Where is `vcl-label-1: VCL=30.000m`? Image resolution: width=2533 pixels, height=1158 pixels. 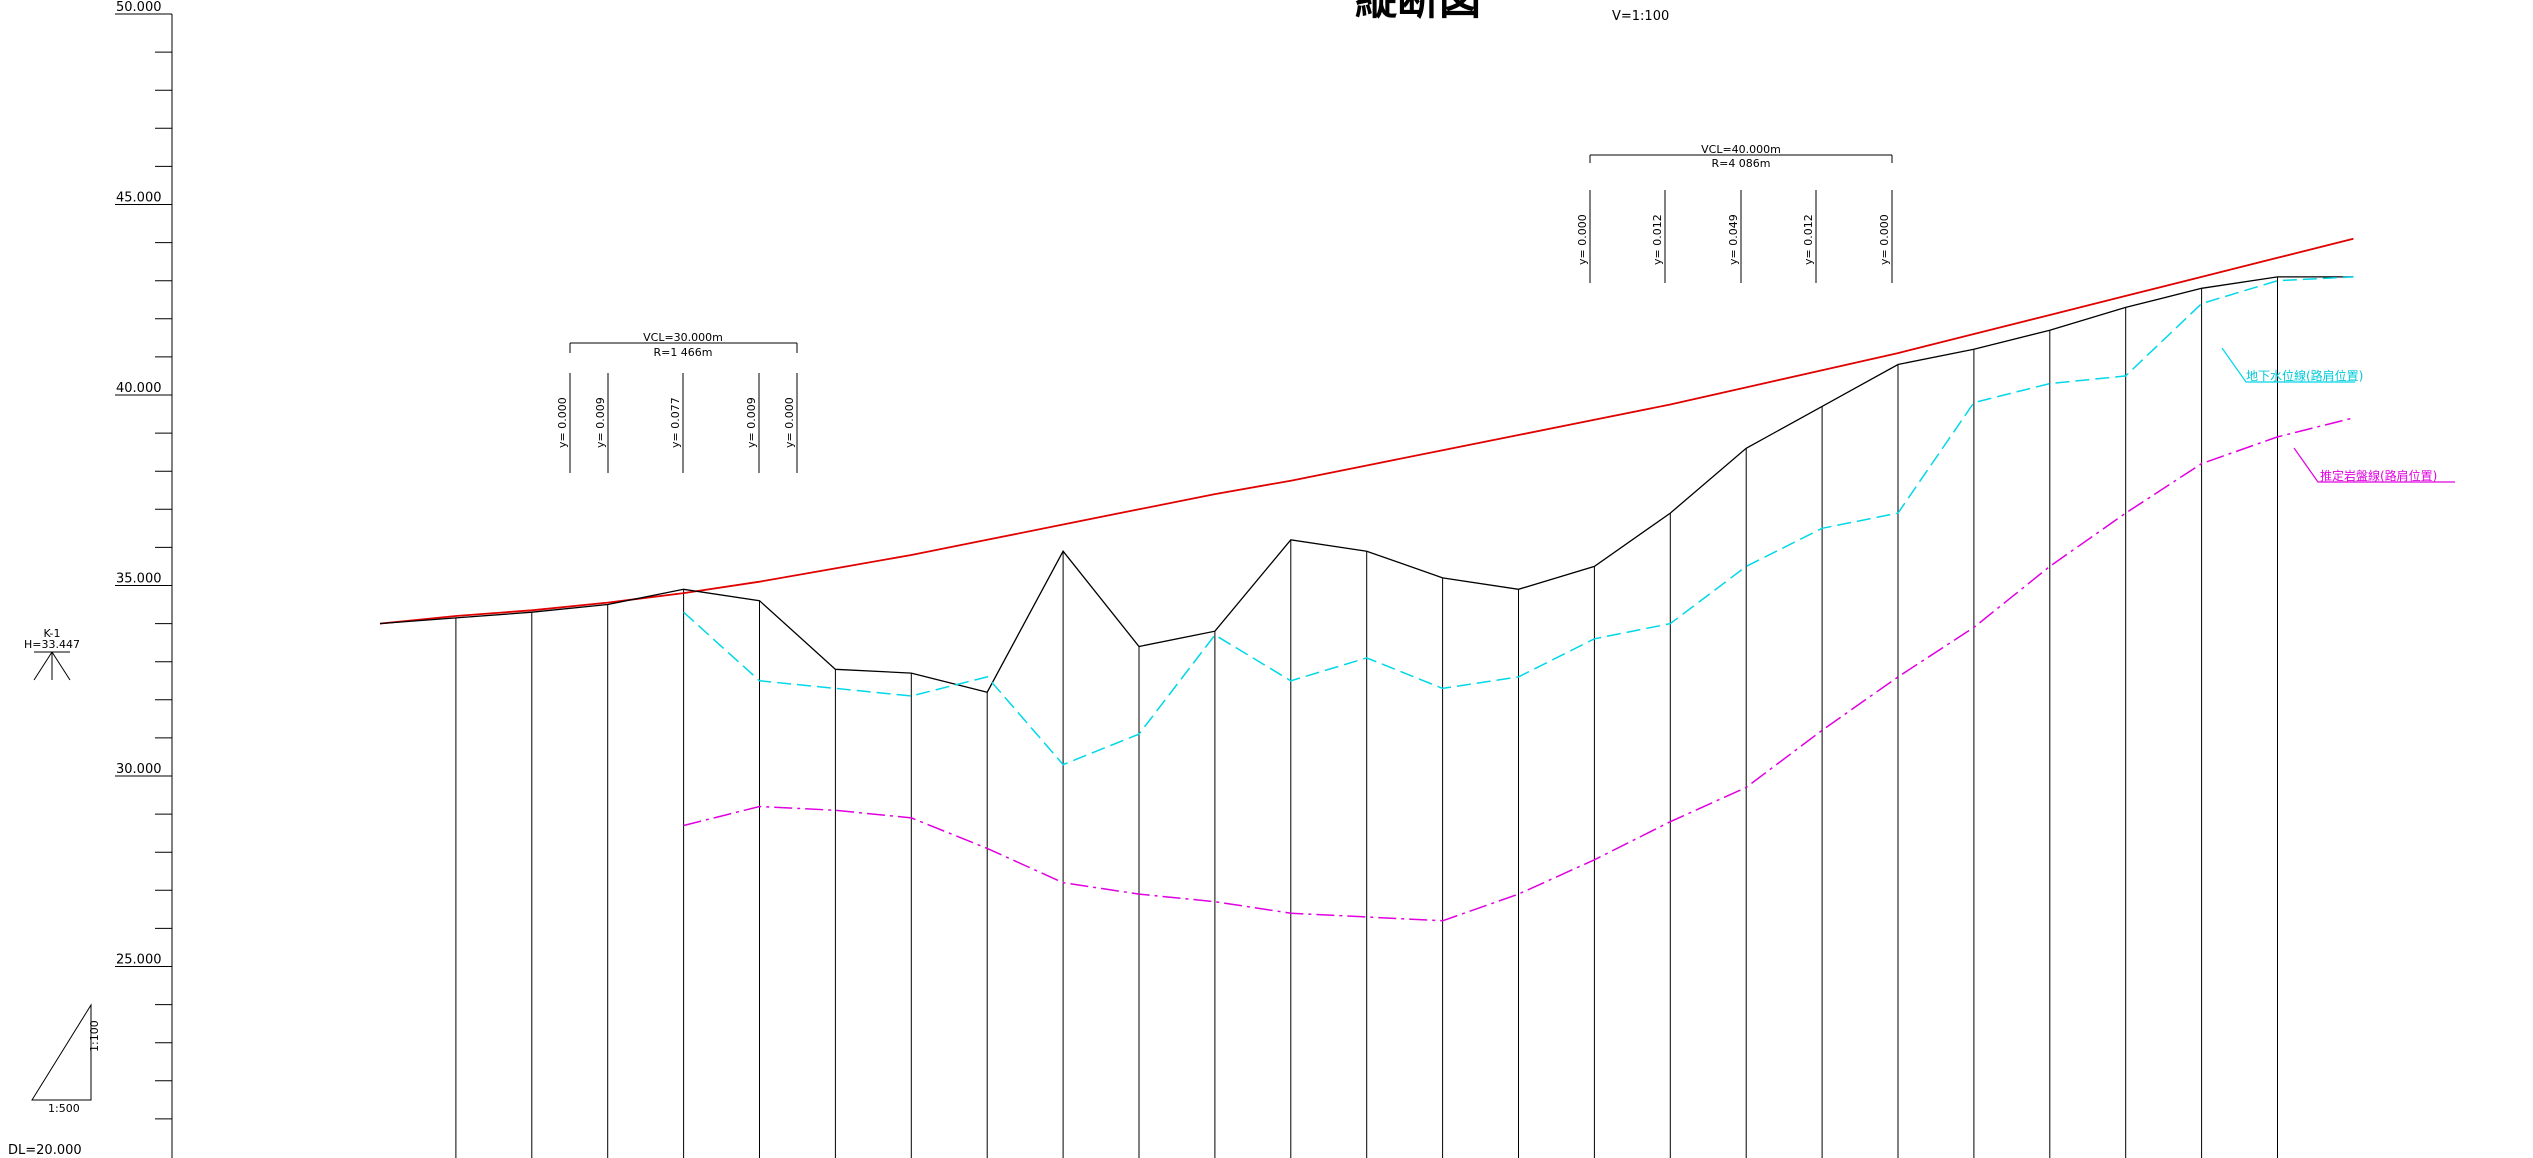 vcl-label-1: VCL=30.000m is located at coordinates (683, 337).